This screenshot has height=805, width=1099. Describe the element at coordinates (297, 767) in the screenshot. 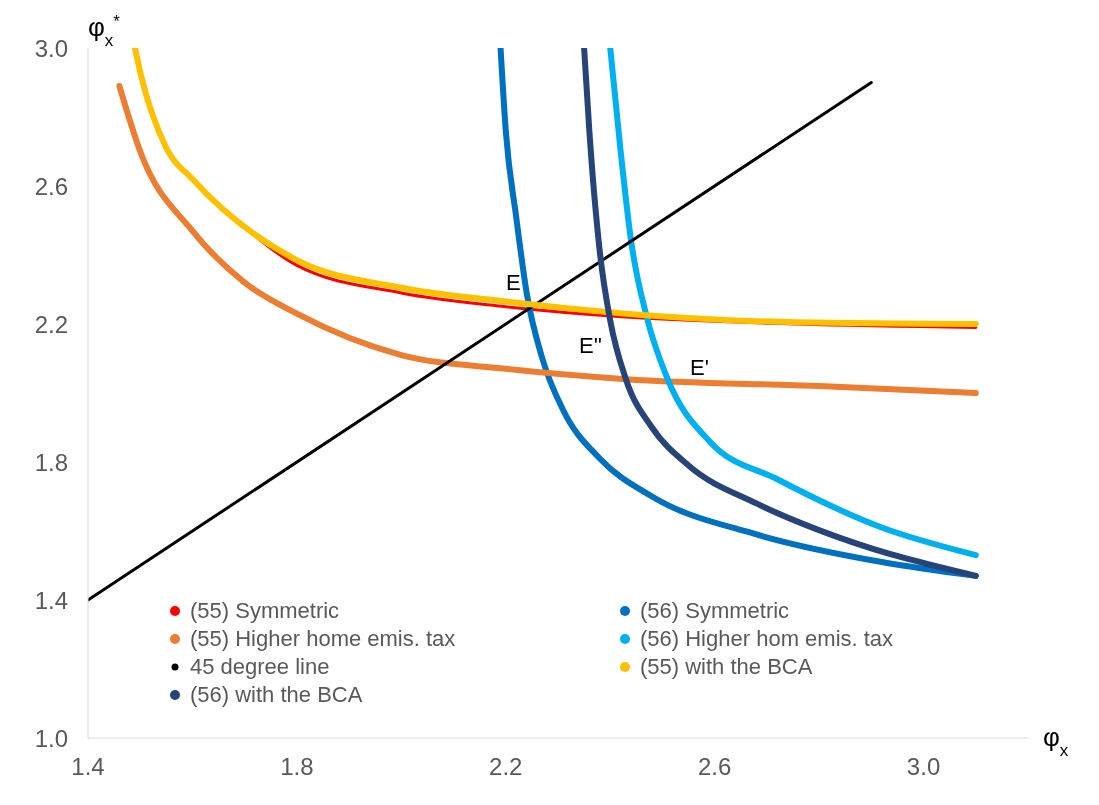

I see `x-tick-label: 1.8` at that location.